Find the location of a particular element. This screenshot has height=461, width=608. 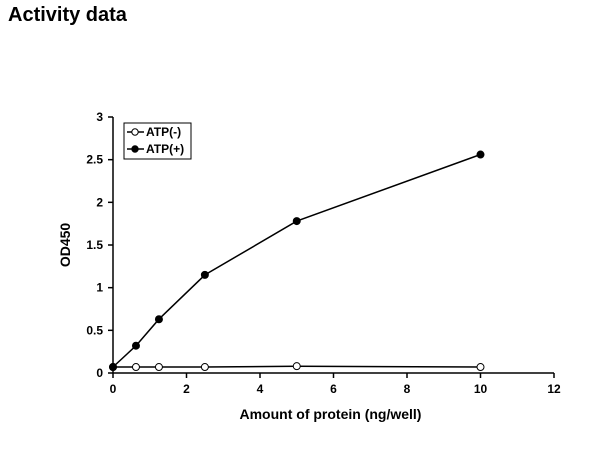

x-tick-label: 2 is located at coordinates (186, 389).